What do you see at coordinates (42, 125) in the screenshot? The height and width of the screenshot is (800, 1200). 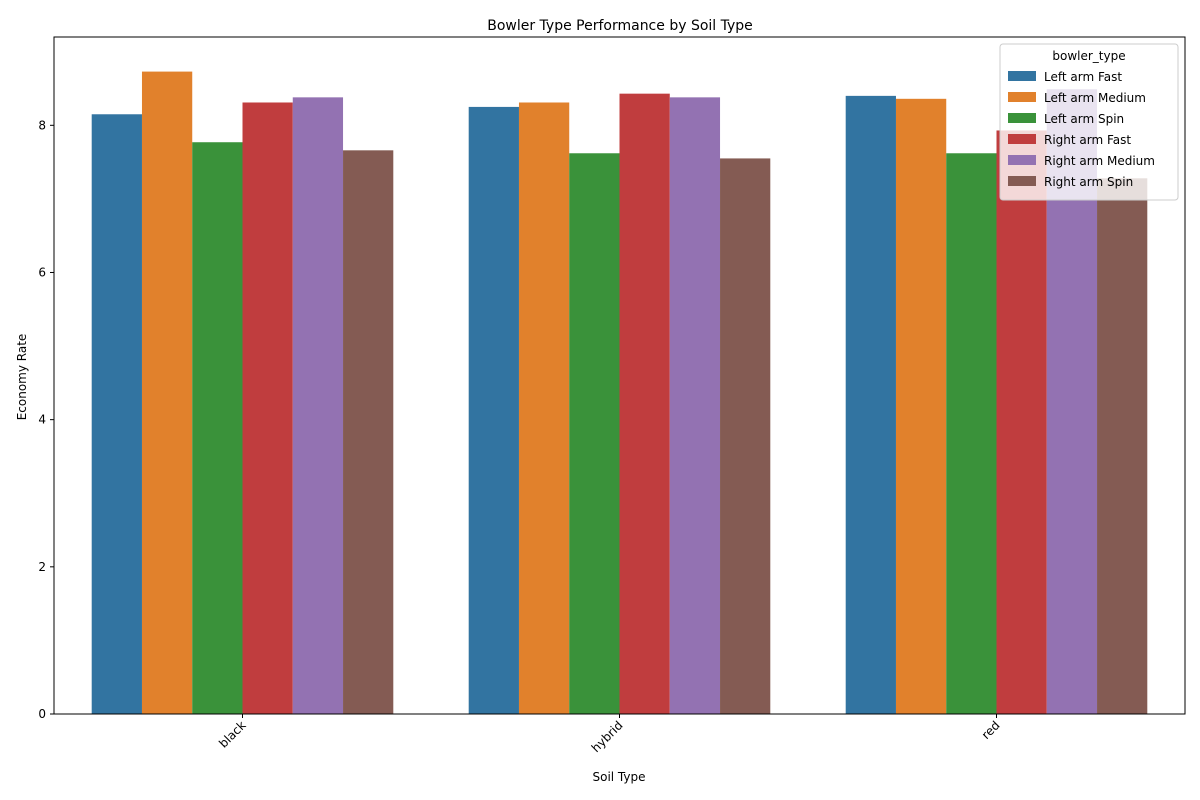 I see `y-tick-label: 8` at bounding box center [42, 125].